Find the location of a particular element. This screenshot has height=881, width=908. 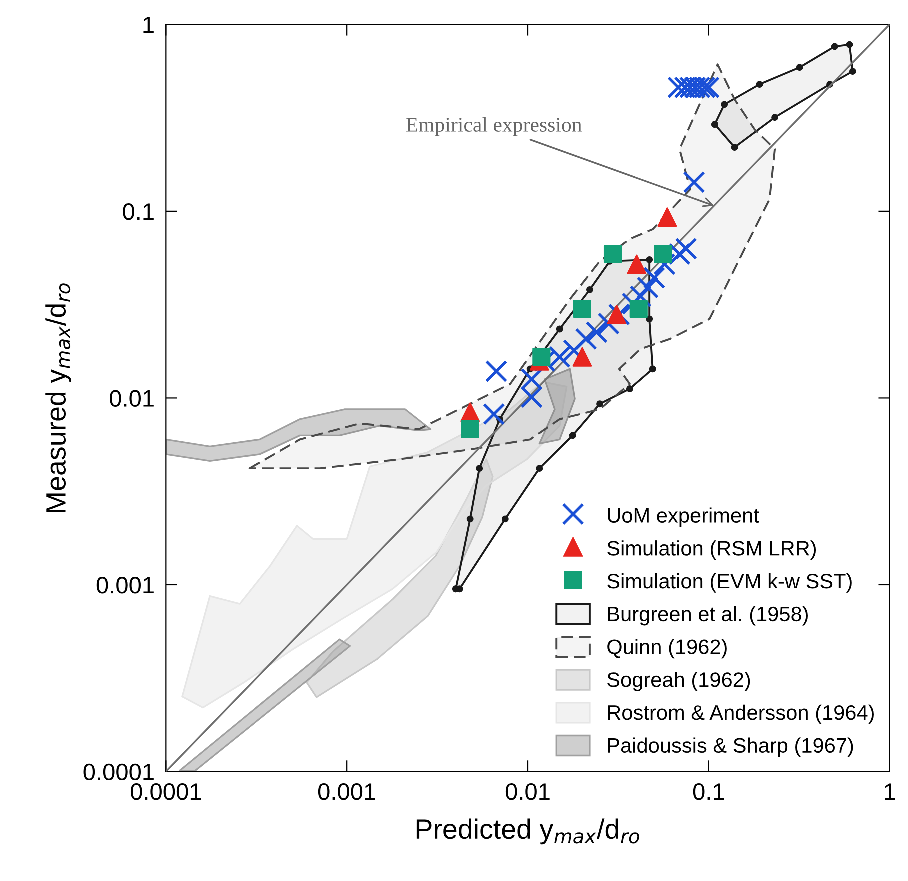

x-axis-title: Predicted y$_{max}$/d$_{ro}$ is located at coordinates (528, 831).